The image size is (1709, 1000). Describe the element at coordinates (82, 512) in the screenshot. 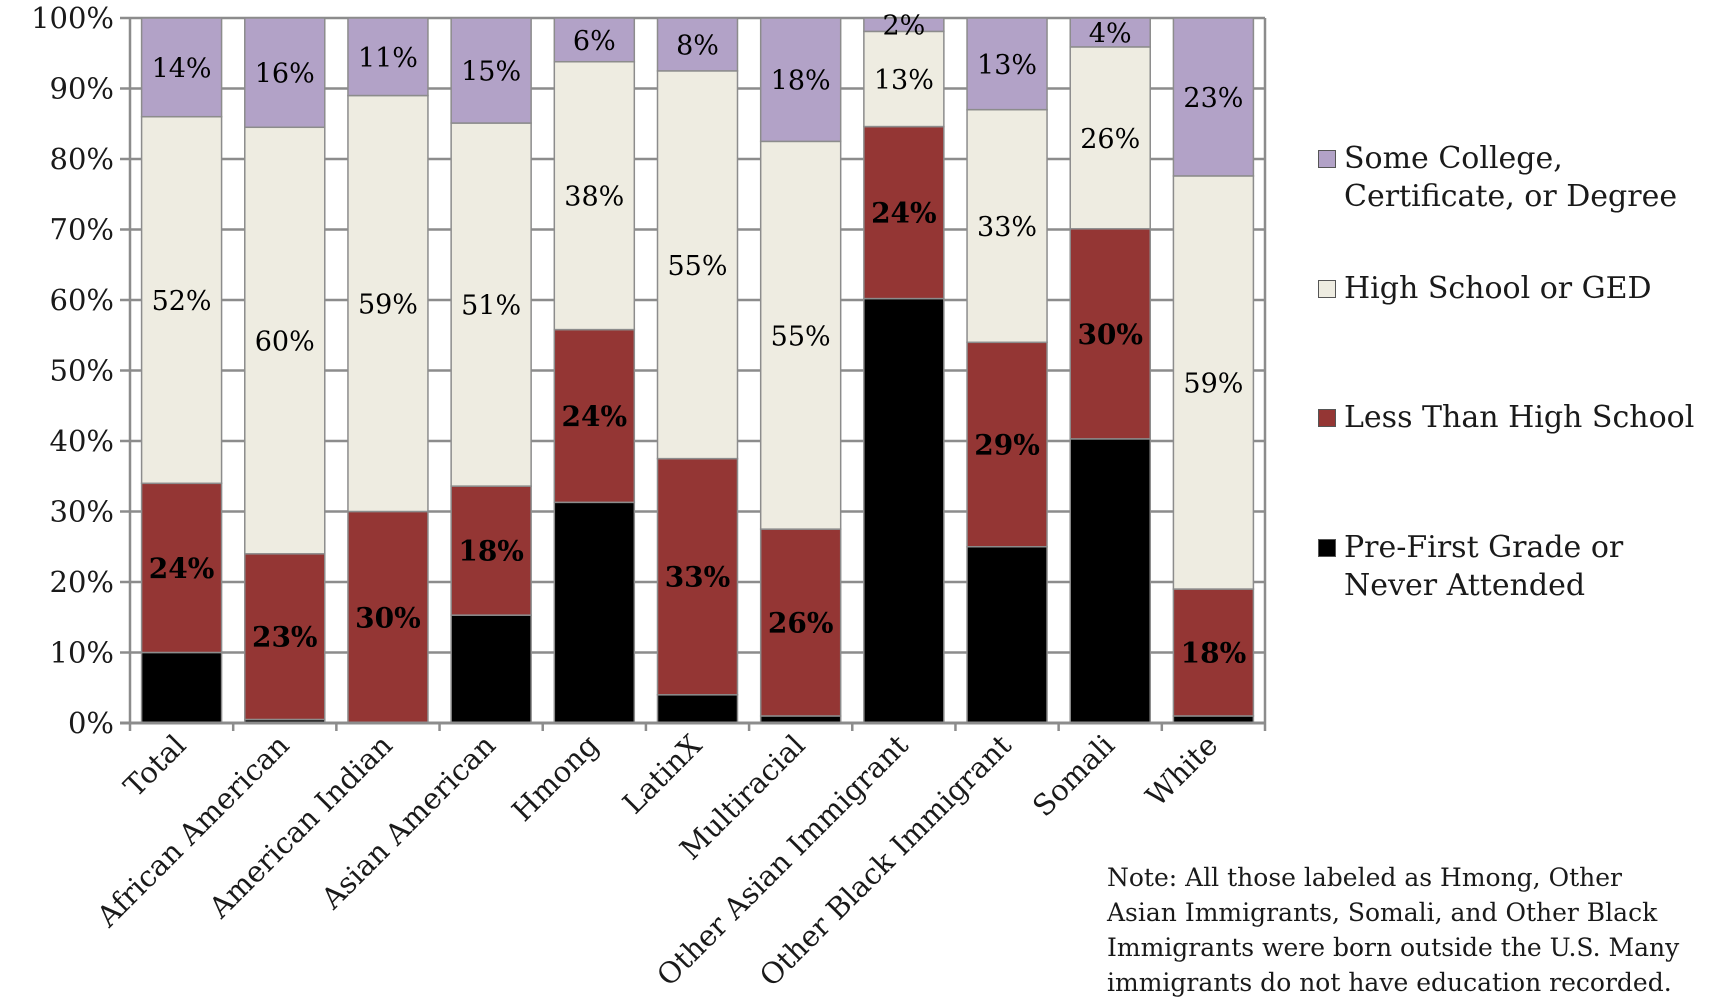

I see `y-tick-label: 30%` at that location.